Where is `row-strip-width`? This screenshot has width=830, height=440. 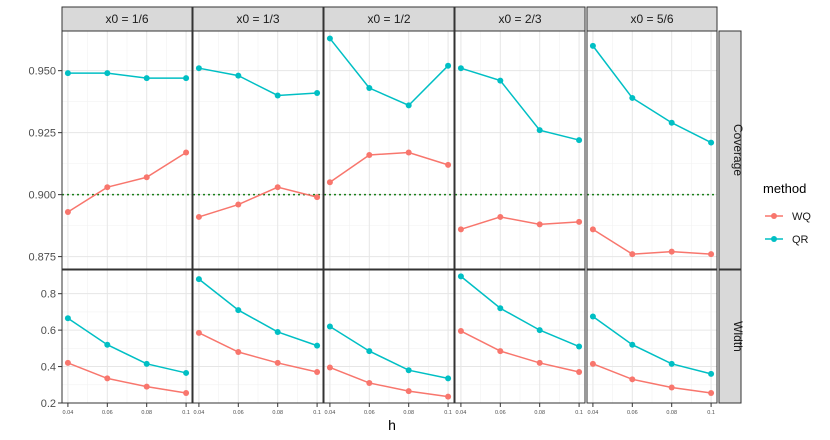
row-strip-width is located at coordinates (730, 336).